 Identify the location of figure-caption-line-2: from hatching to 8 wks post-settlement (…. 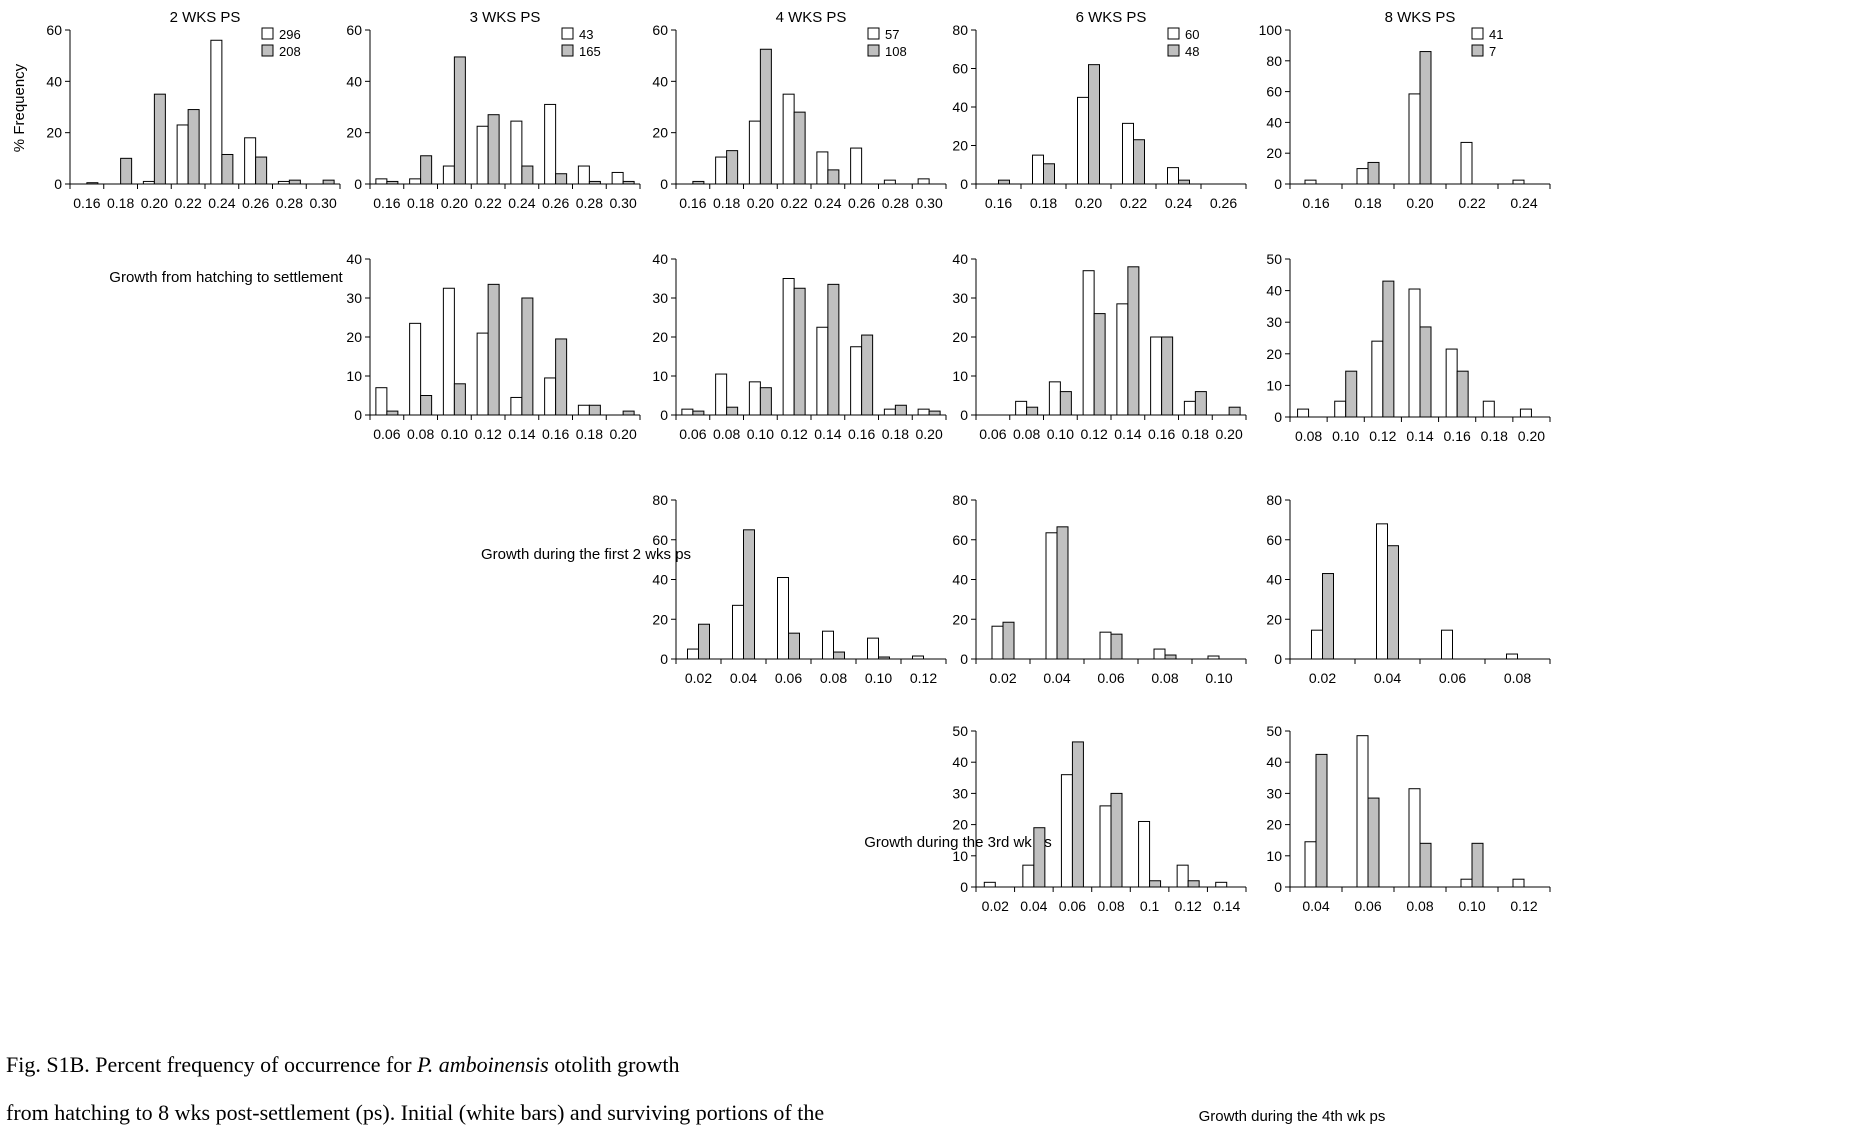
(415, 1112).